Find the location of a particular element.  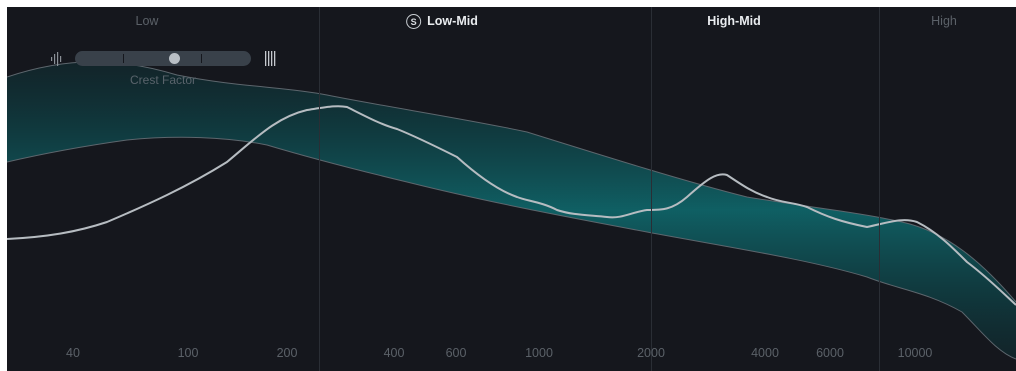

slider-knob is located at coordinates (175, 58).